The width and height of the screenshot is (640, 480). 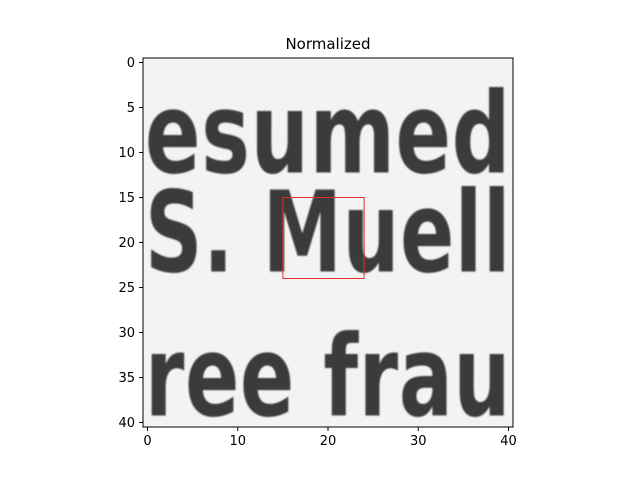 I want to click on y-tick-label: 15, so click(x=126, y=198).